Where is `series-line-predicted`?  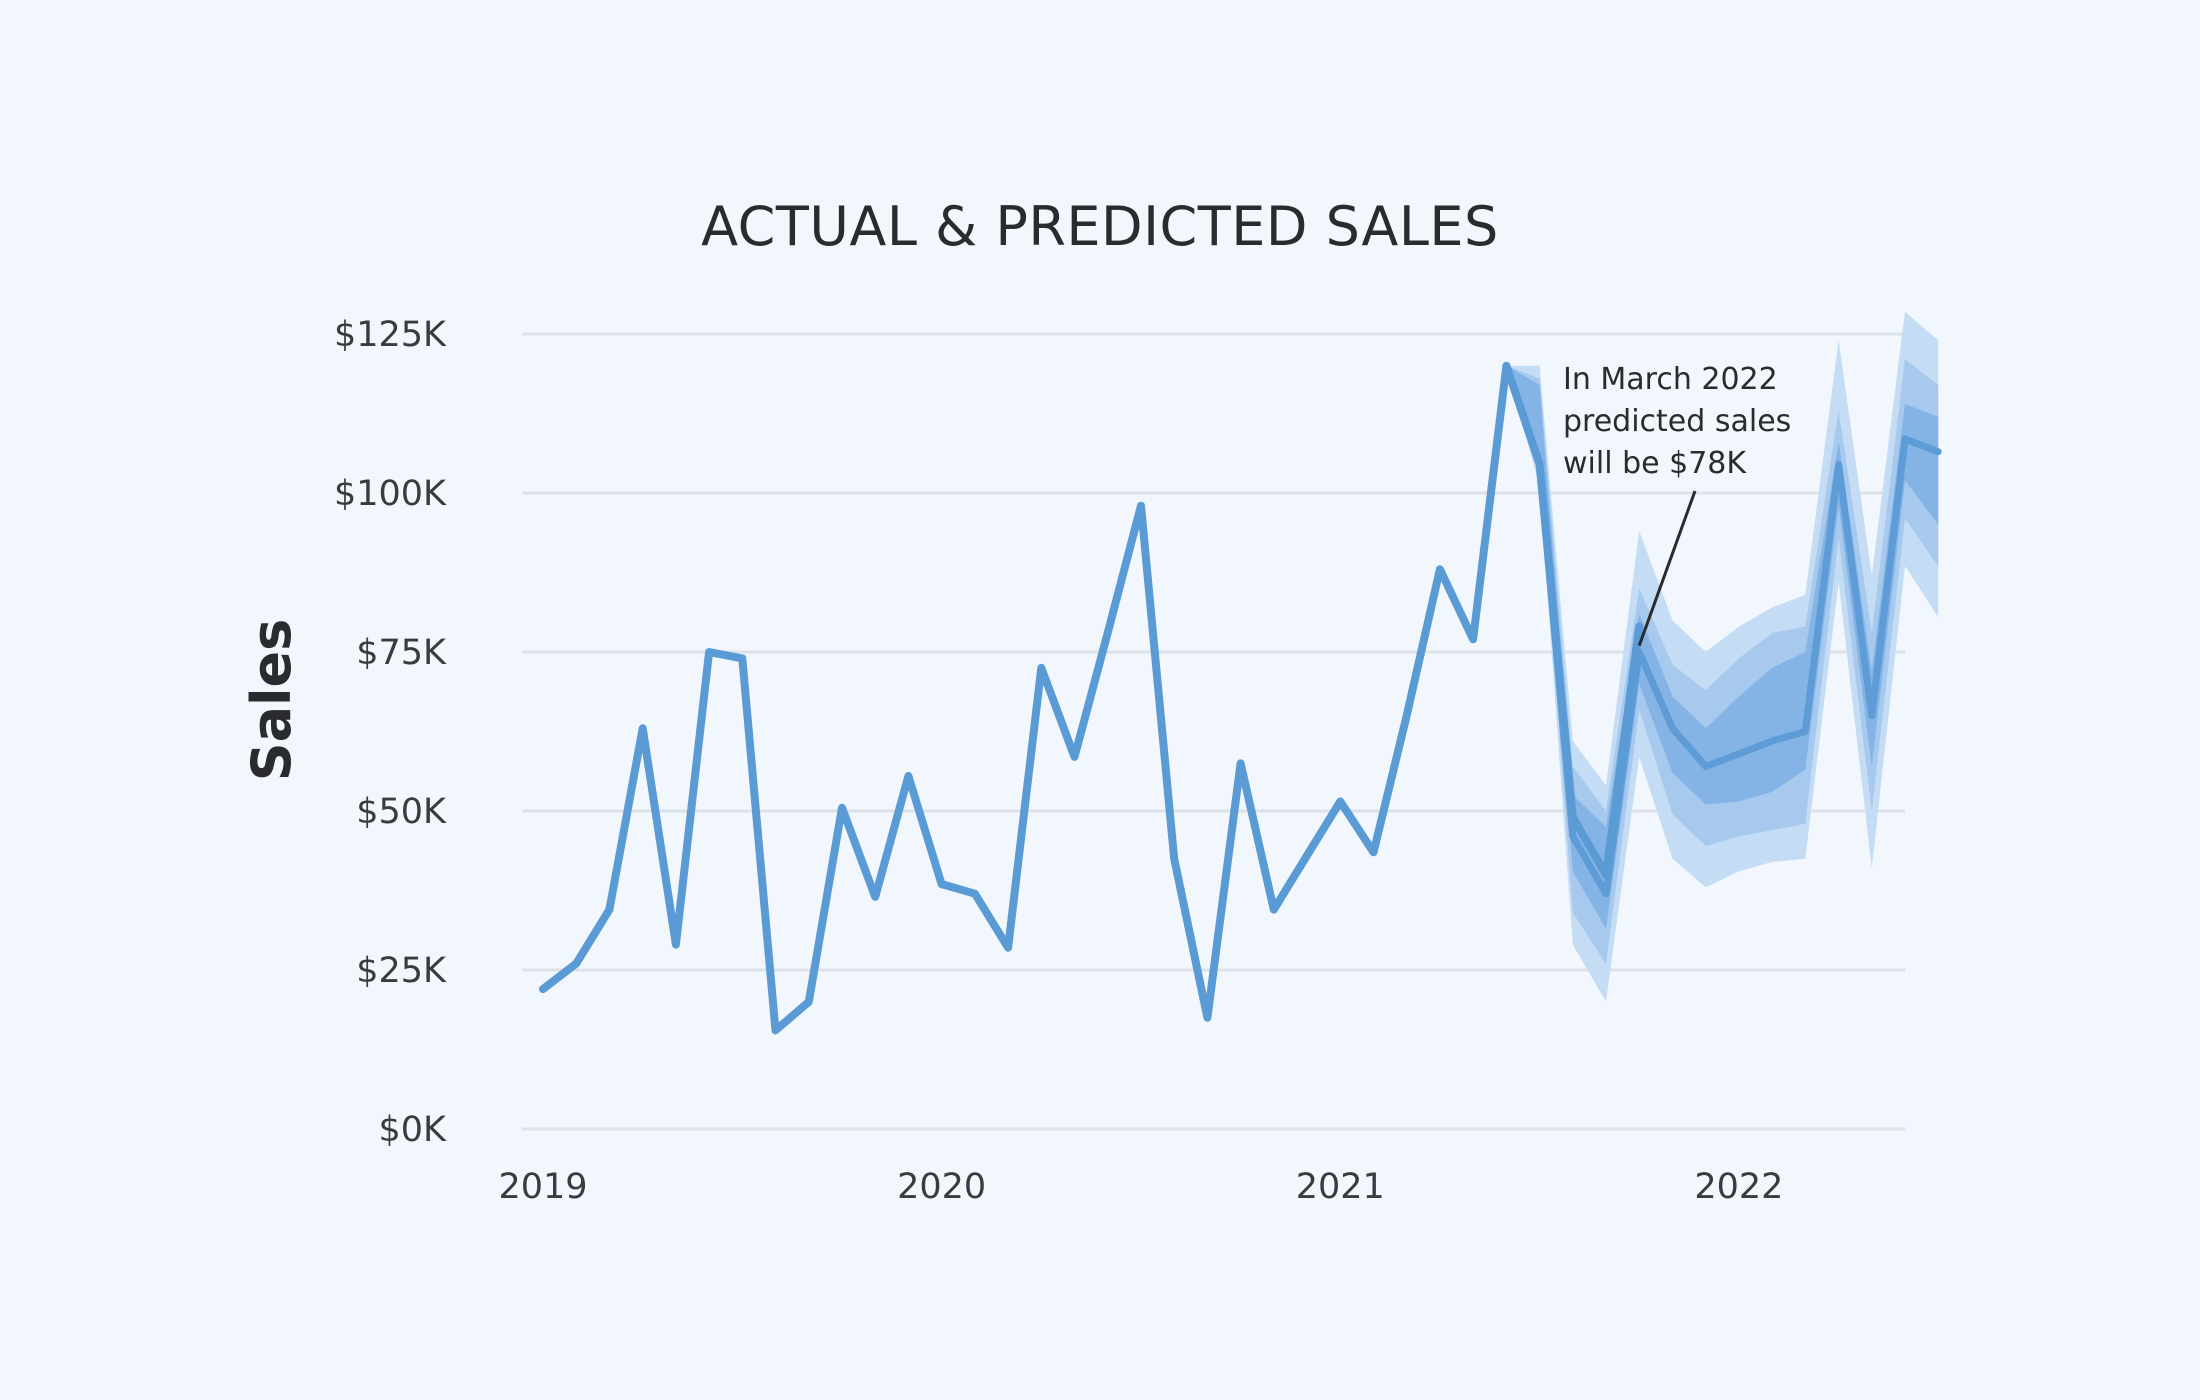 series-line-predicted is located at coordinates (1722, 630).